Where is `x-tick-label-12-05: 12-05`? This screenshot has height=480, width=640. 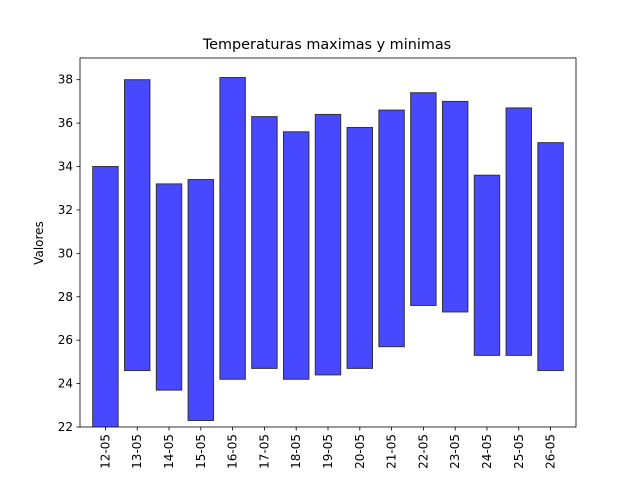
x-tick-label-12-05: 12-05 is located at coordinates (105, 451).